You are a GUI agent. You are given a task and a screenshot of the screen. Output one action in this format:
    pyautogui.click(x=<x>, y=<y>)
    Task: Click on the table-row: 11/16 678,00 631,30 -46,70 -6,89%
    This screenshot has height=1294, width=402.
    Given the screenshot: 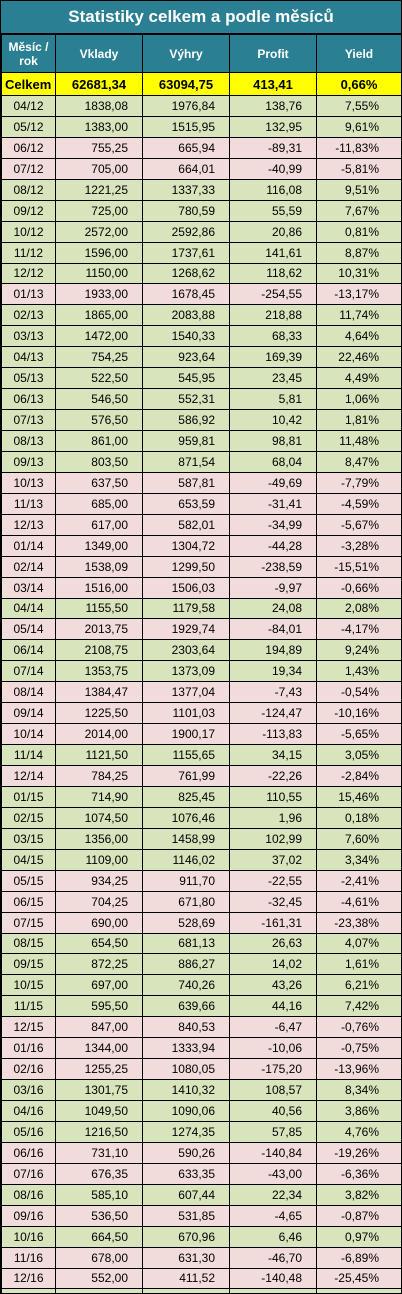 What is the action you would take?
    pyautogui.click(x=201, y=1257)
    